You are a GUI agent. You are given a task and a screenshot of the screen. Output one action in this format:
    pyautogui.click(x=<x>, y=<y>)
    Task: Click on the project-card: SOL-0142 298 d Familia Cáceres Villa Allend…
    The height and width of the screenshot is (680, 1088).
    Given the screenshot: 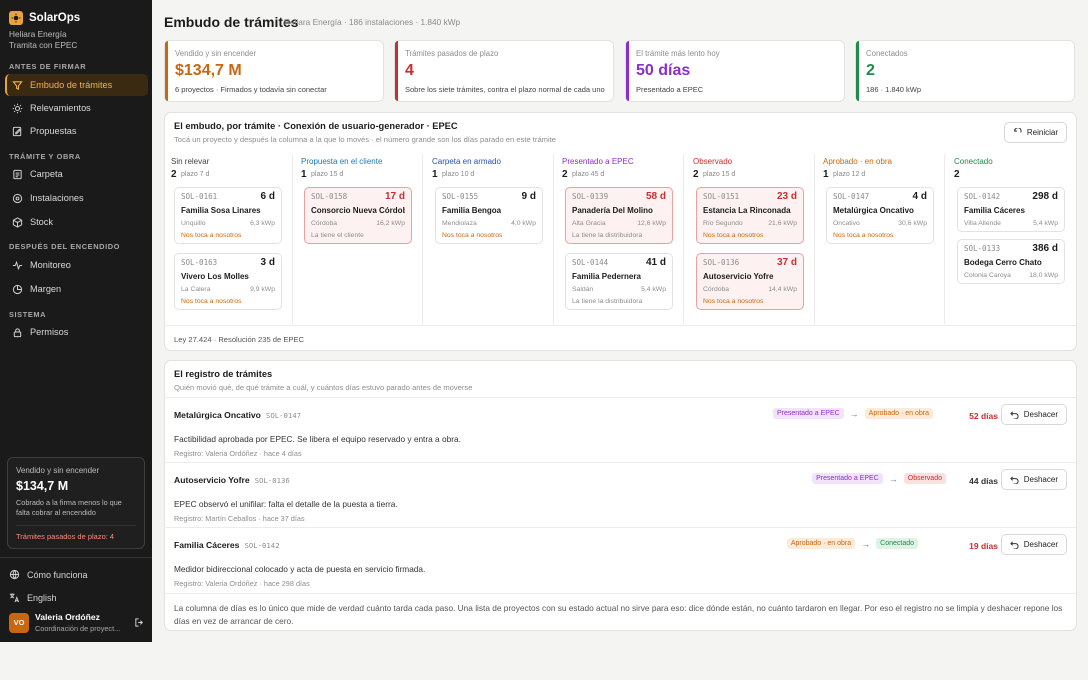 What is the action you would take?
    pyautogui.click(x=1011, y=209)
    